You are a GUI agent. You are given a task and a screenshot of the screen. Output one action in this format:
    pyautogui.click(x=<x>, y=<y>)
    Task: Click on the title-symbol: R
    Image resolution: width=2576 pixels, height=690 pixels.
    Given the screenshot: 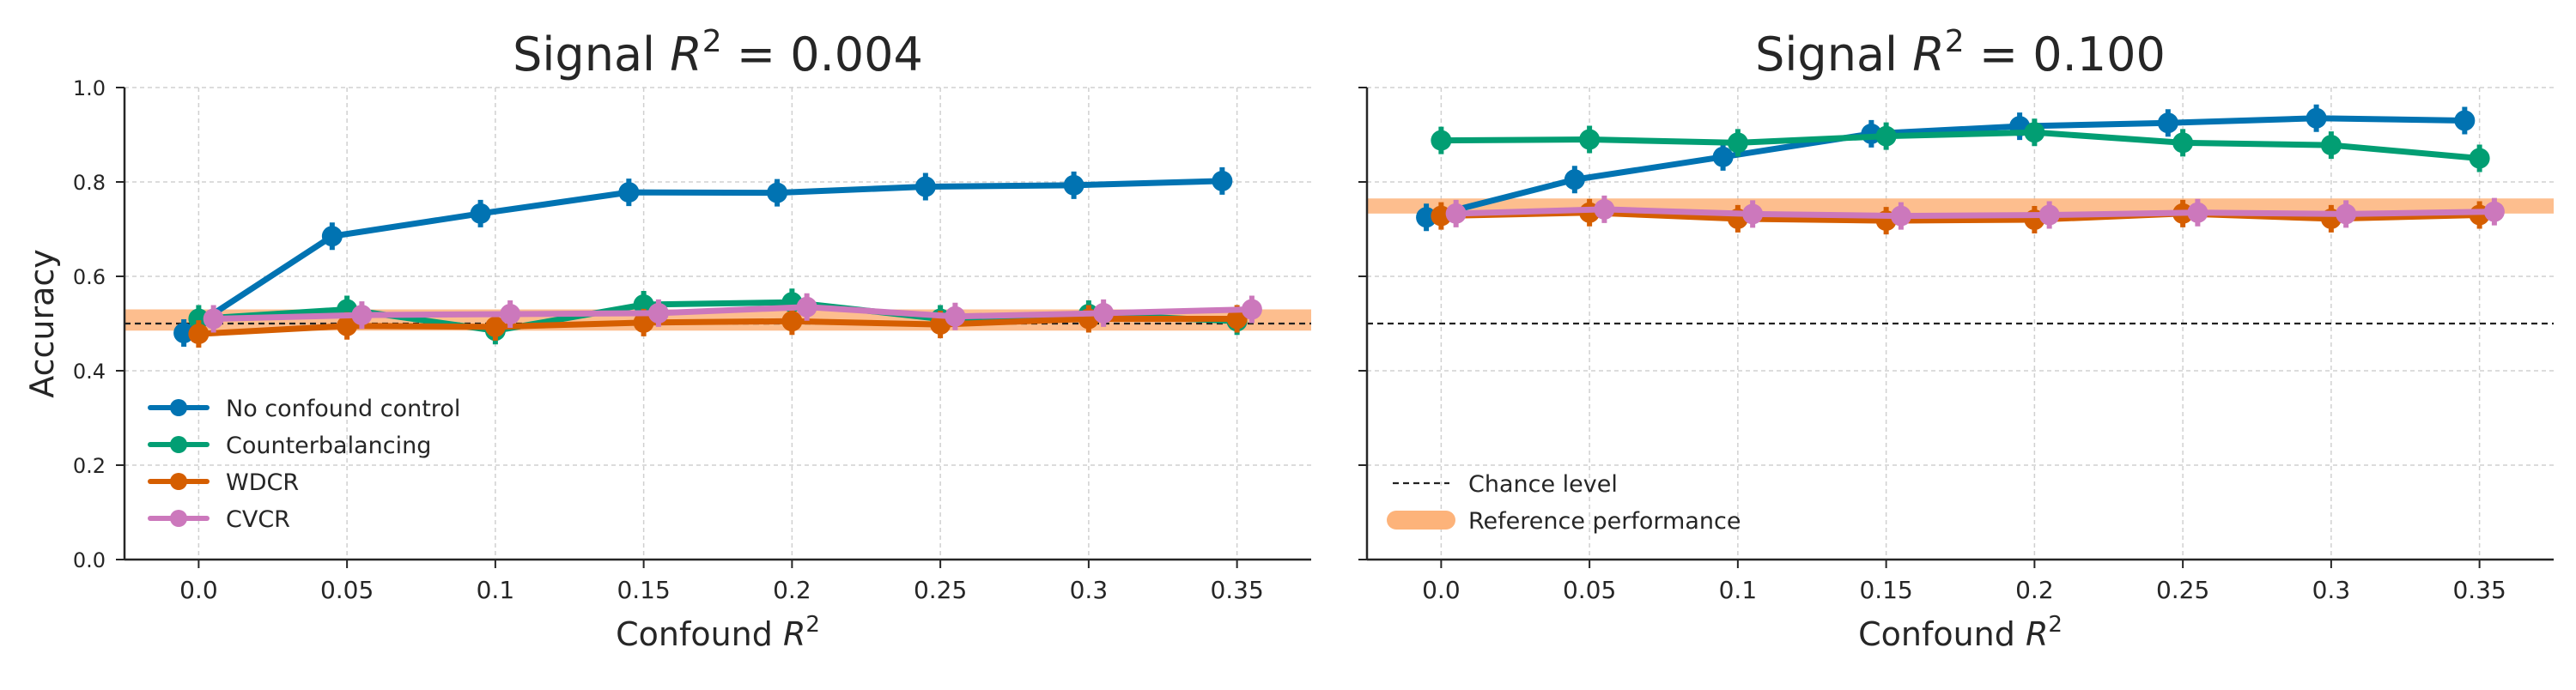 What is the action you would take?
    pyautogui.click(x=1929, y=54)
    